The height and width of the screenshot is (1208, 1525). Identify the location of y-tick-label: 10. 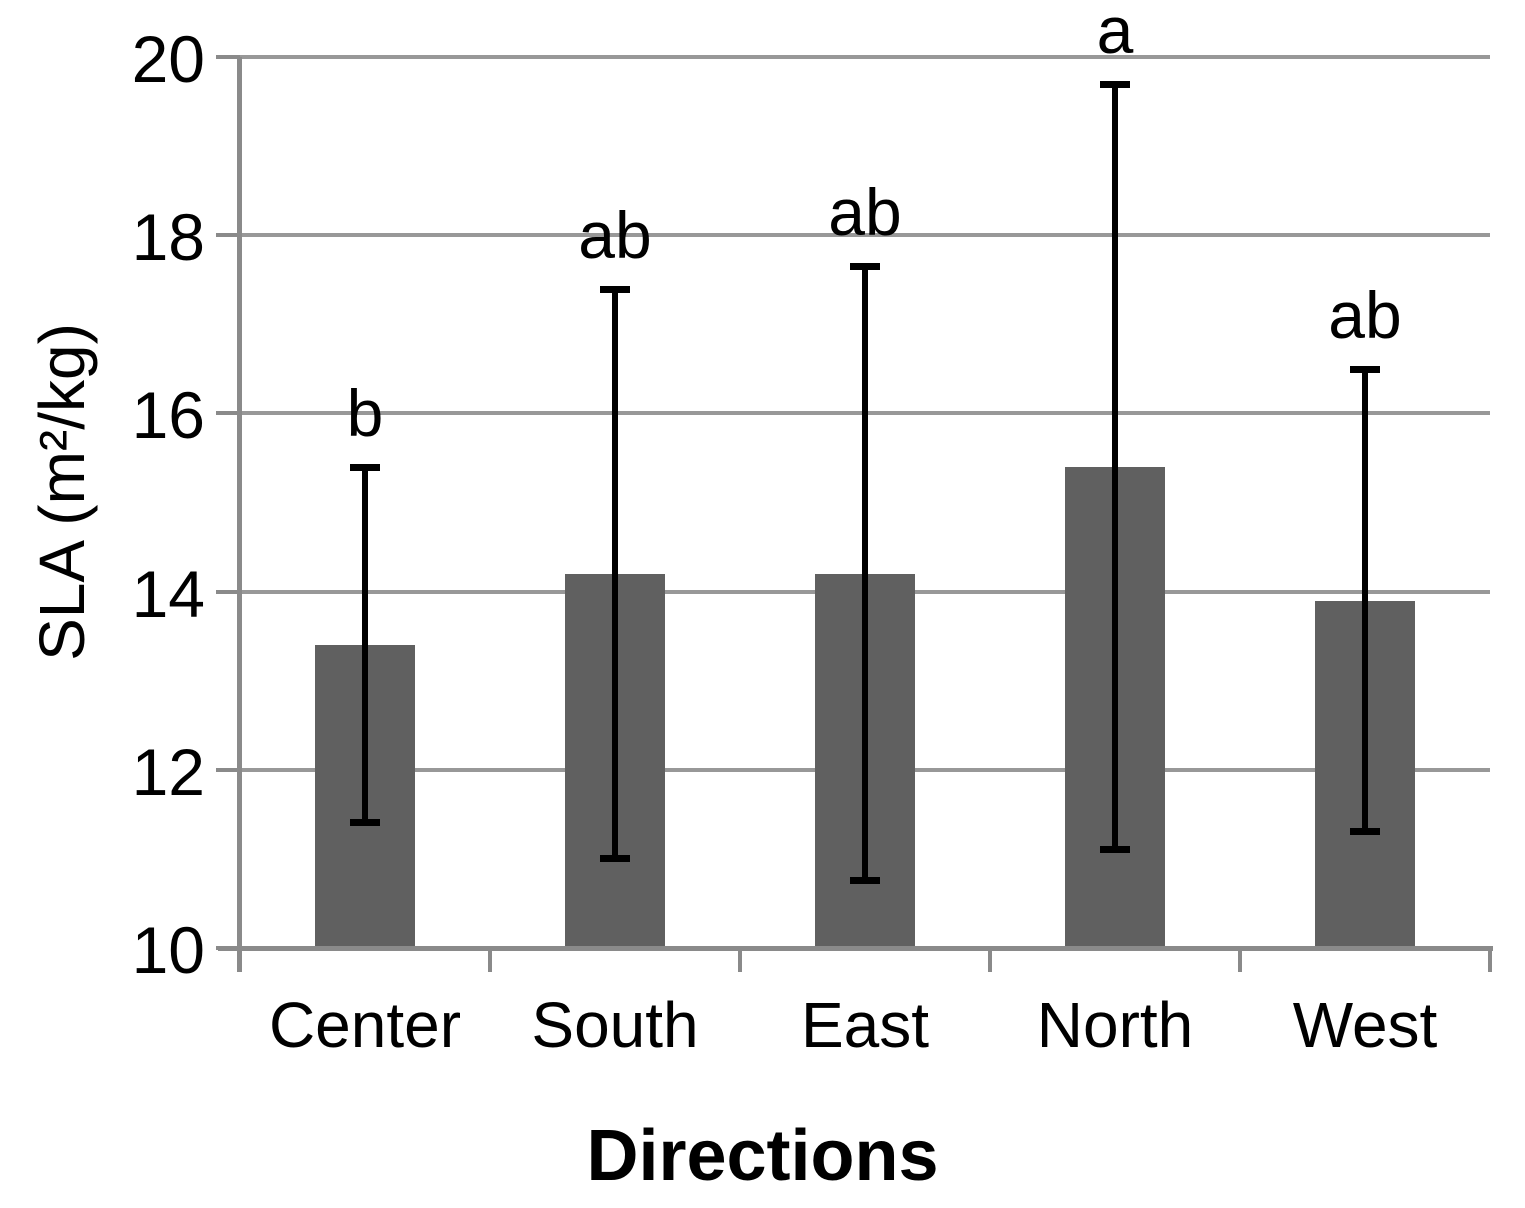
(168, 950).